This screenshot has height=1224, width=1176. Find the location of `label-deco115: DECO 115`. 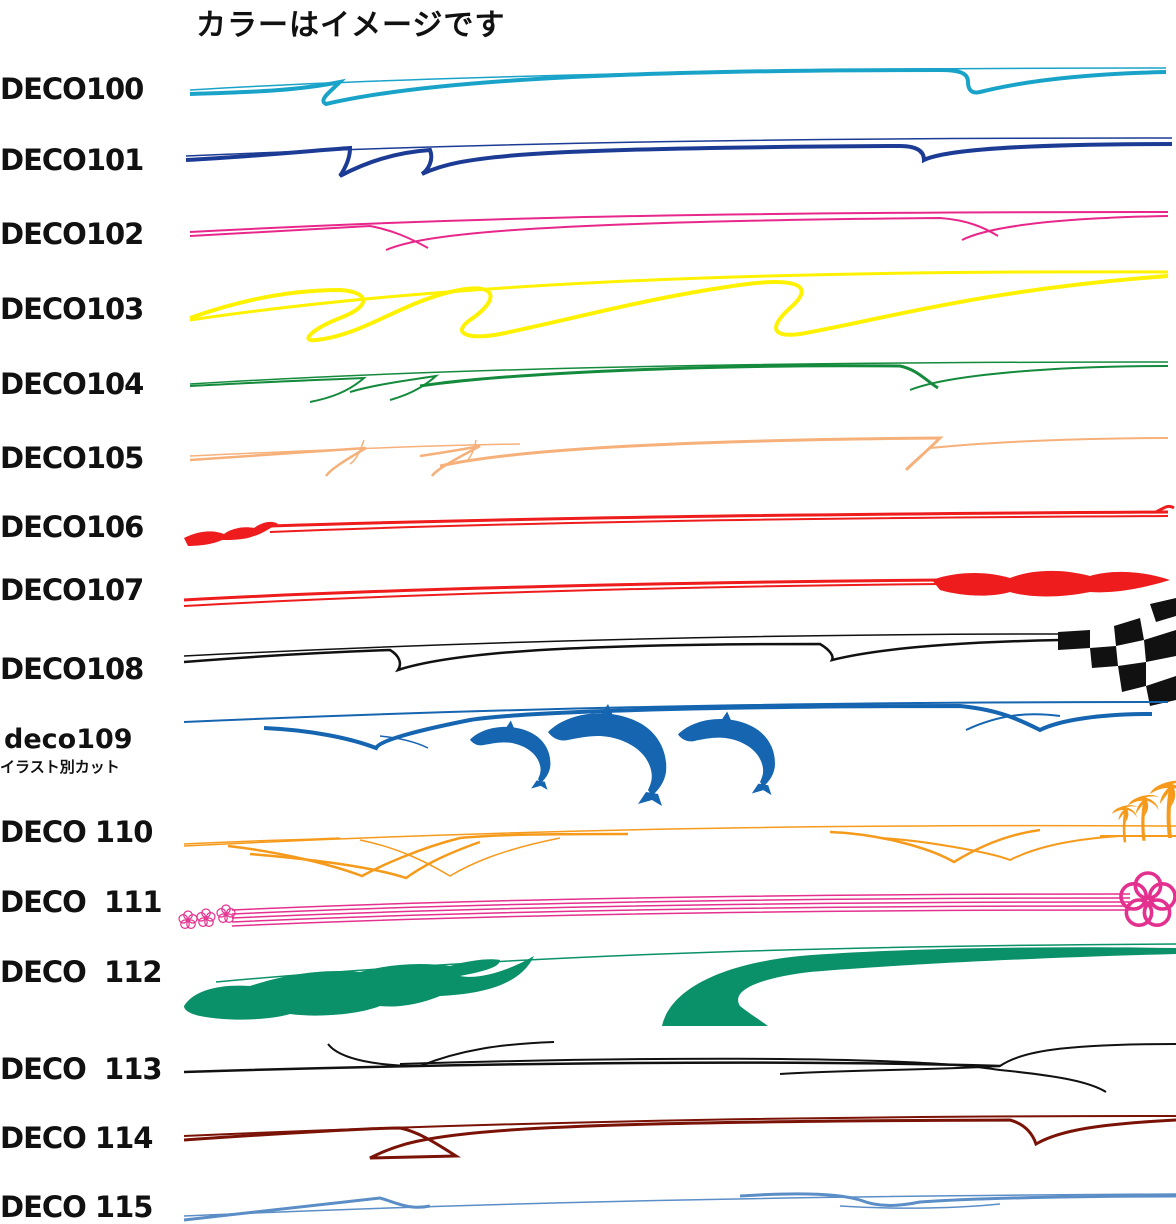

label-deco115: DECO 115 is located at coordinates (76, 1207).